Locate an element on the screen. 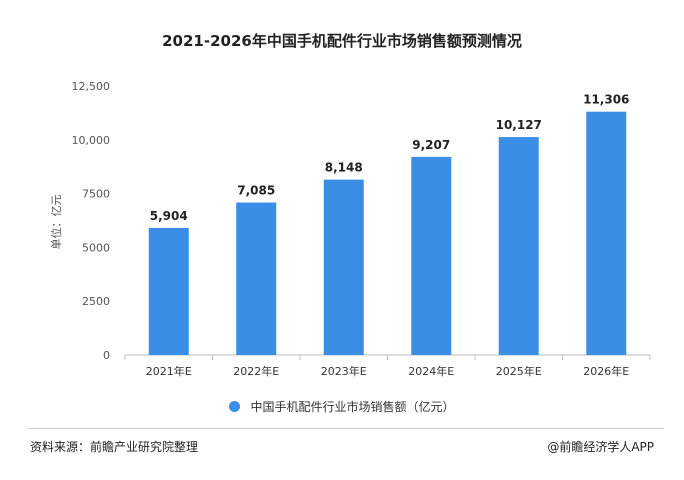  y-tick-label: 0 is located at coordinates (106, 355).